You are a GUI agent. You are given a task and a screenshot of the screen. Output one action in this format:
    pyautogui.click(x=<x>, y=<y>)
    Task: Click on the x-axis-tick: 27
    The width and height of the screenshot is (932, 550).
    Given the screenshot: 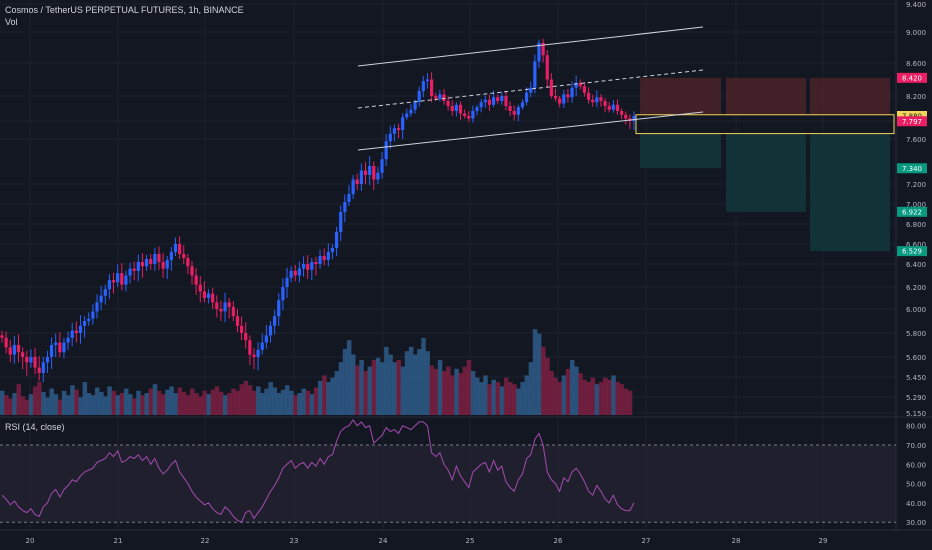 What is the action you would take?
    pyautogui.click(x=646, y=541)
    